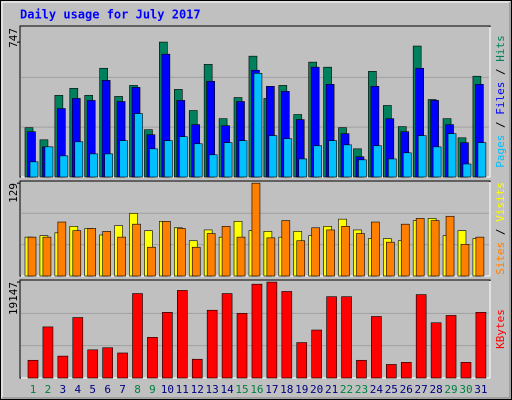 This screenshot has height=400, width=512. What do you see at coordinates (361, 389) in the screenshot?
I see `x-tick-label: 23` at bounding box center [361, 389].